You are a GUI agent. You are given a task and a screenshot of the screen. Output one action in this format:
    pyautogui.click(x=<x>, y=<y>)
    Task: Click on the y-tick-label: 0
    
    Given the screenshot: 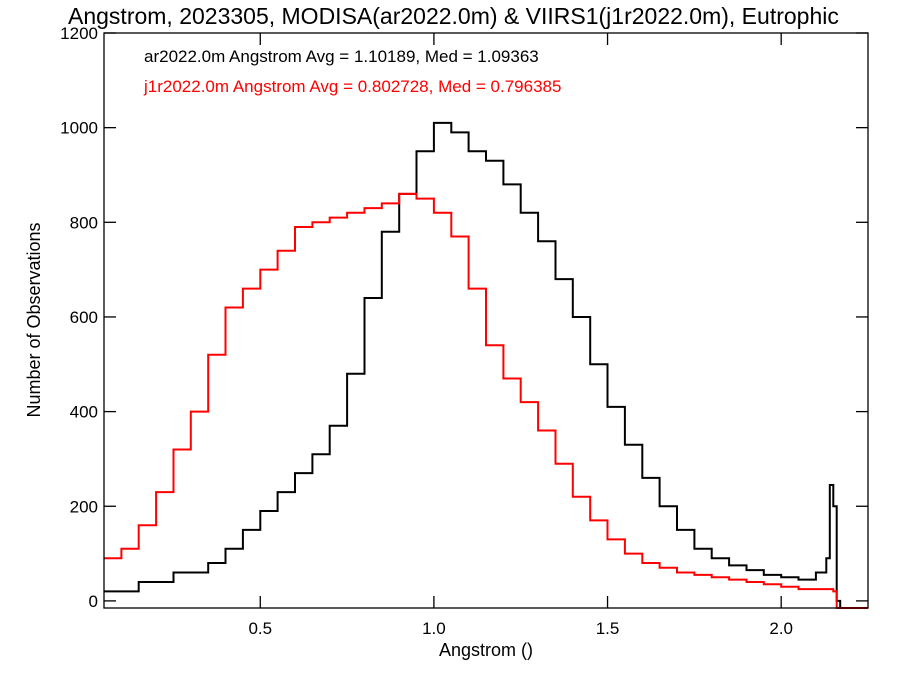 What is the action you would take?
    pyautogui.click(x=93, y=601)
    